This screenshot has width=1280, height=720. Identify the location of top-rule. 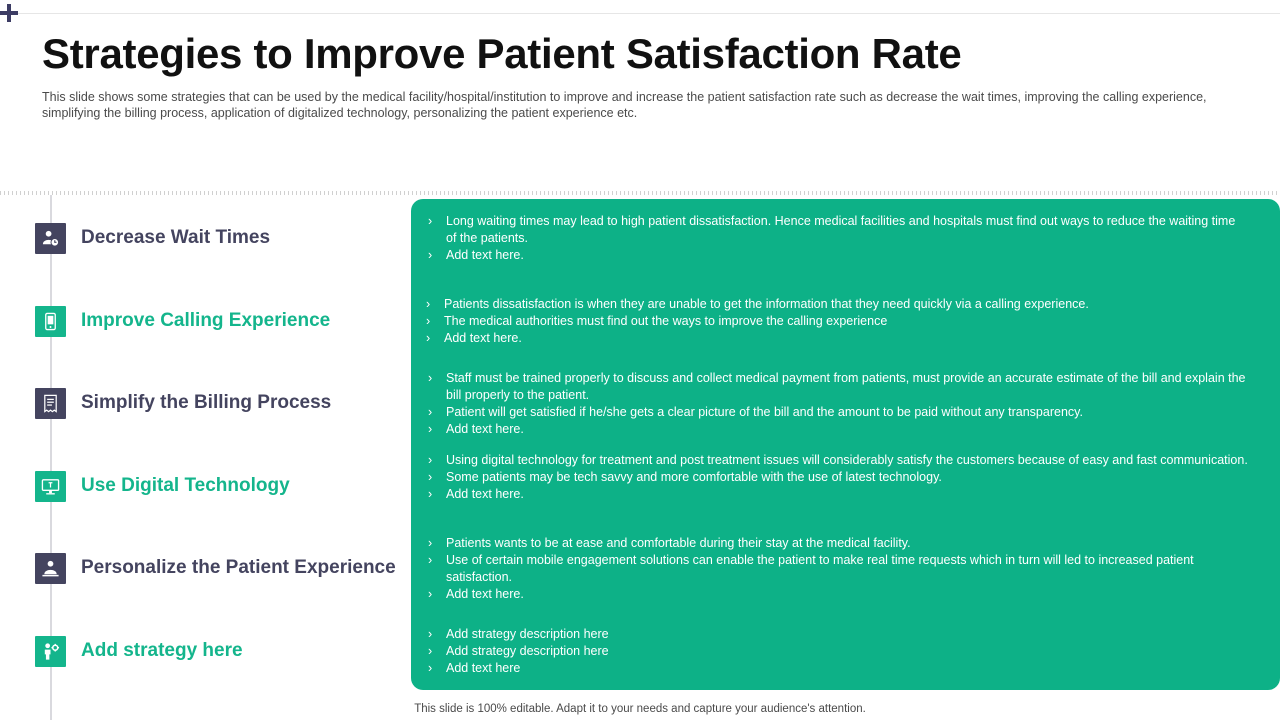
(640, 13).